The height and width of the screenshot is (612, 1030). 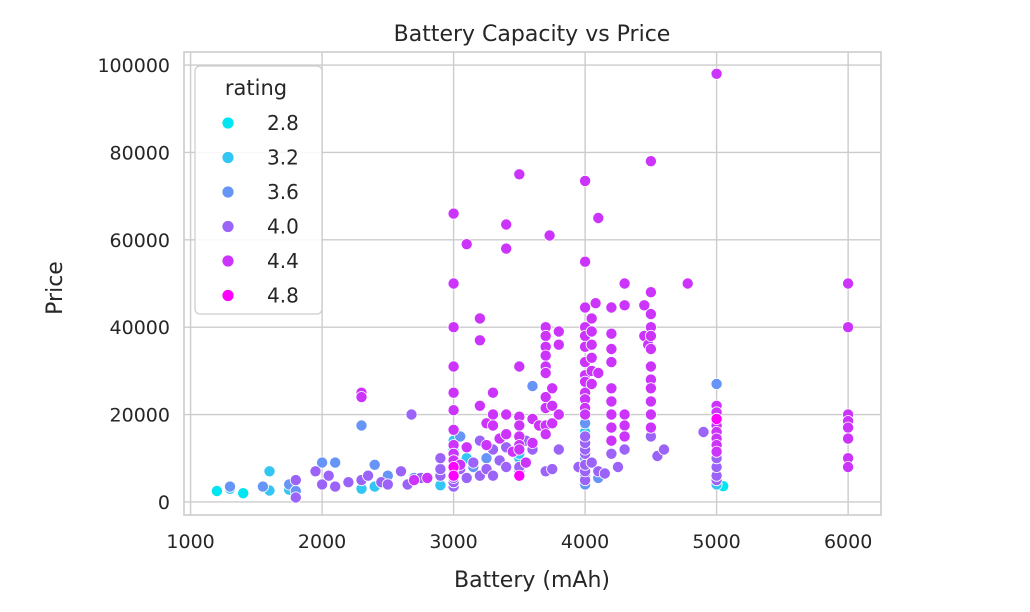 What do you see at coordinates (283, 123) in the screenshot?
I see `legend-label: 2.8` at bounding box center [283, 123].